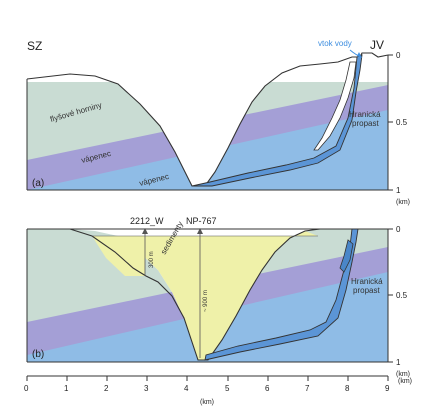 This screenshot has width=429, height=419. What do you see at coordinates (366, 290) in the screenshot?
I see `panel-b-abyss-label-2: propast` at bounding box center [366, 290].